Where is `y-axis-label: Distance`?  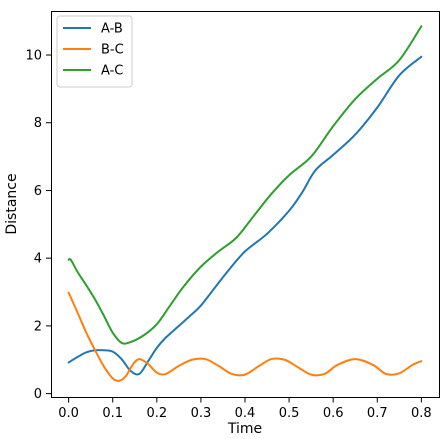
y-axis-label: Distance is located at coordinates (12, 203).